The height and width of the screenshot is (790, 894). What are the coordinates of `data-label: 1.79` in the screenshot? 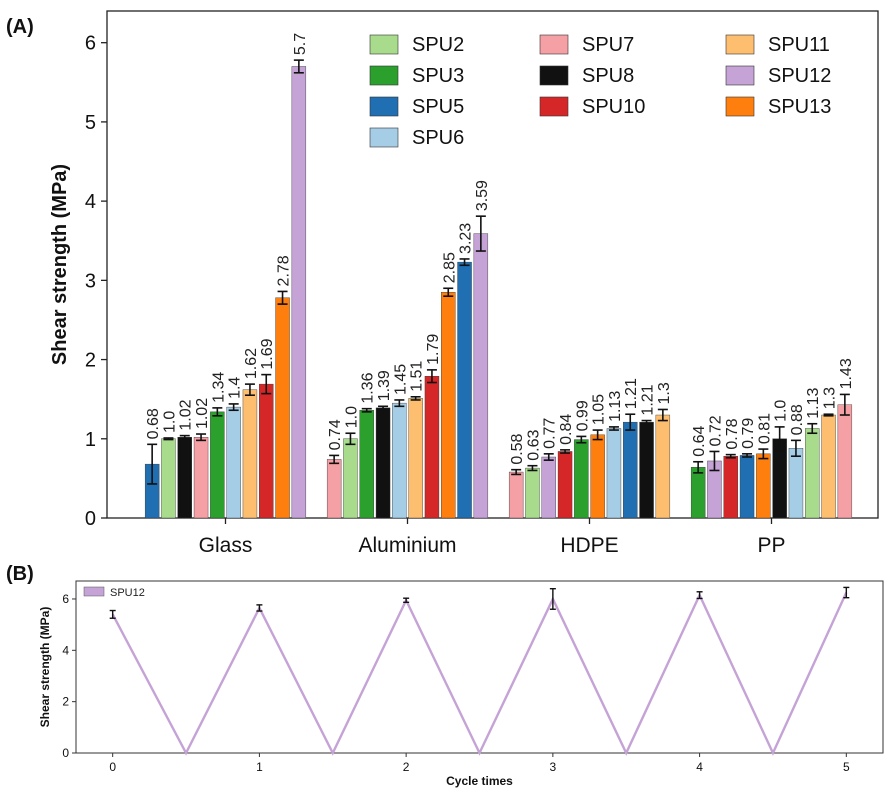 It's located at (433, 349).